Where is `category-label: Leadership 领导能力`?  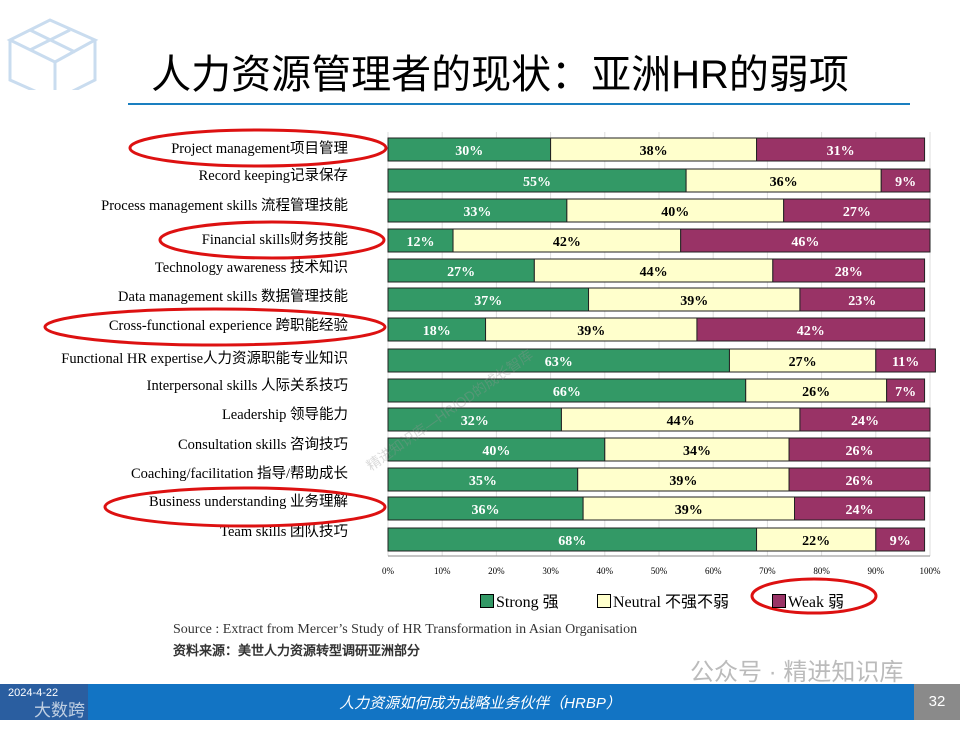
category-label: Leadership 领导能力 is located at coordinates (284, 415).